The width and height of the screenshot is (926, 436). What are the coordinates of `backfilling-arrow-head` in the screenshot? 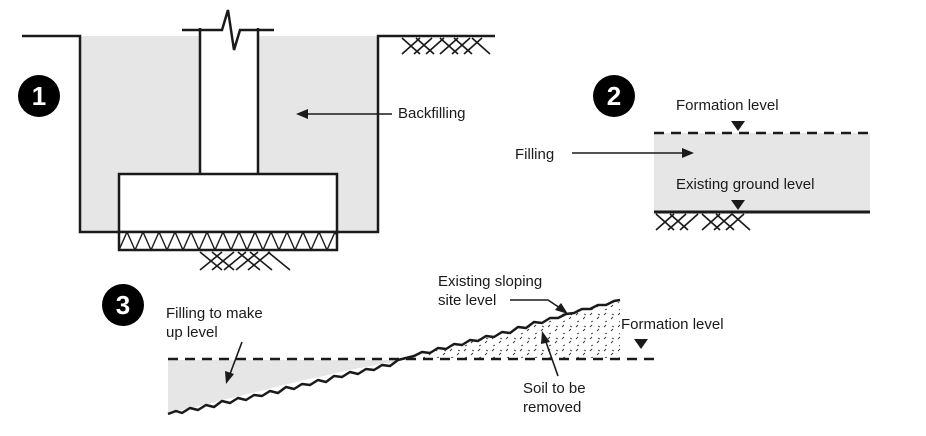 It's located at (302, 114).